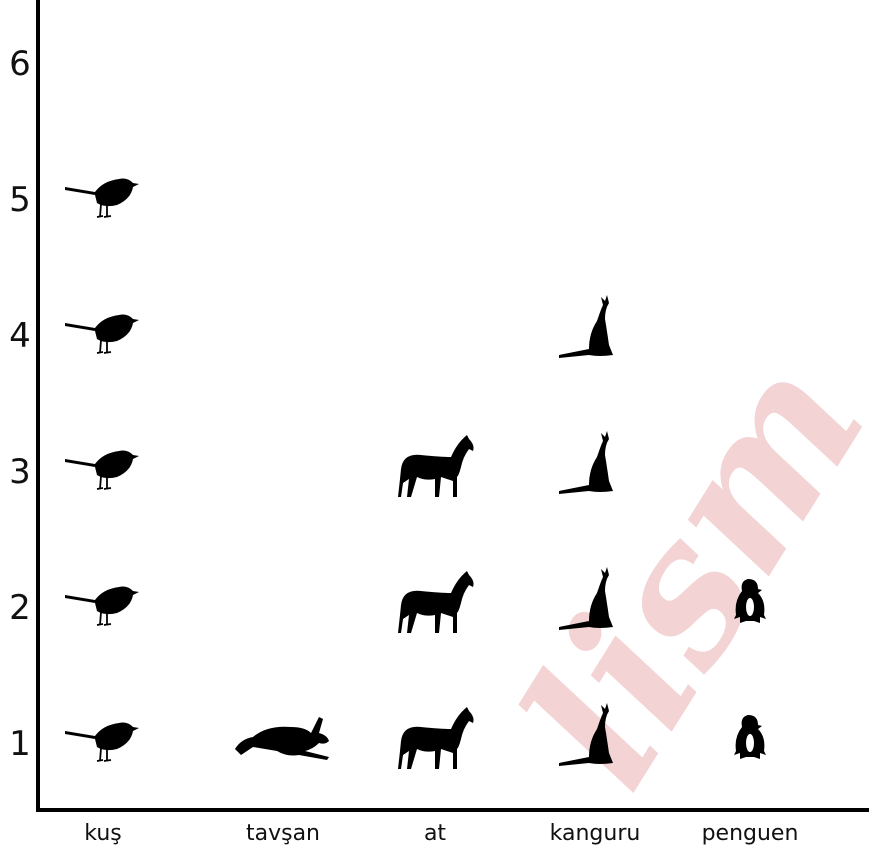 The image size is (869, 859). I want to click on x-tick-label: kuş, so click(102, 833).